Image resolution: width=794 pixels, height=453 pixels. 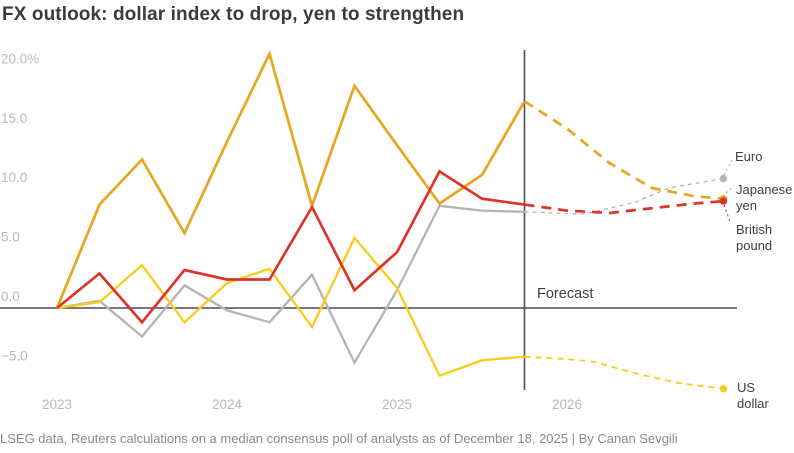 What do you see at coordinates (624, 207) in the screenshot?
I see `forecast-line-british-pound` at bounding box center [624, 207].